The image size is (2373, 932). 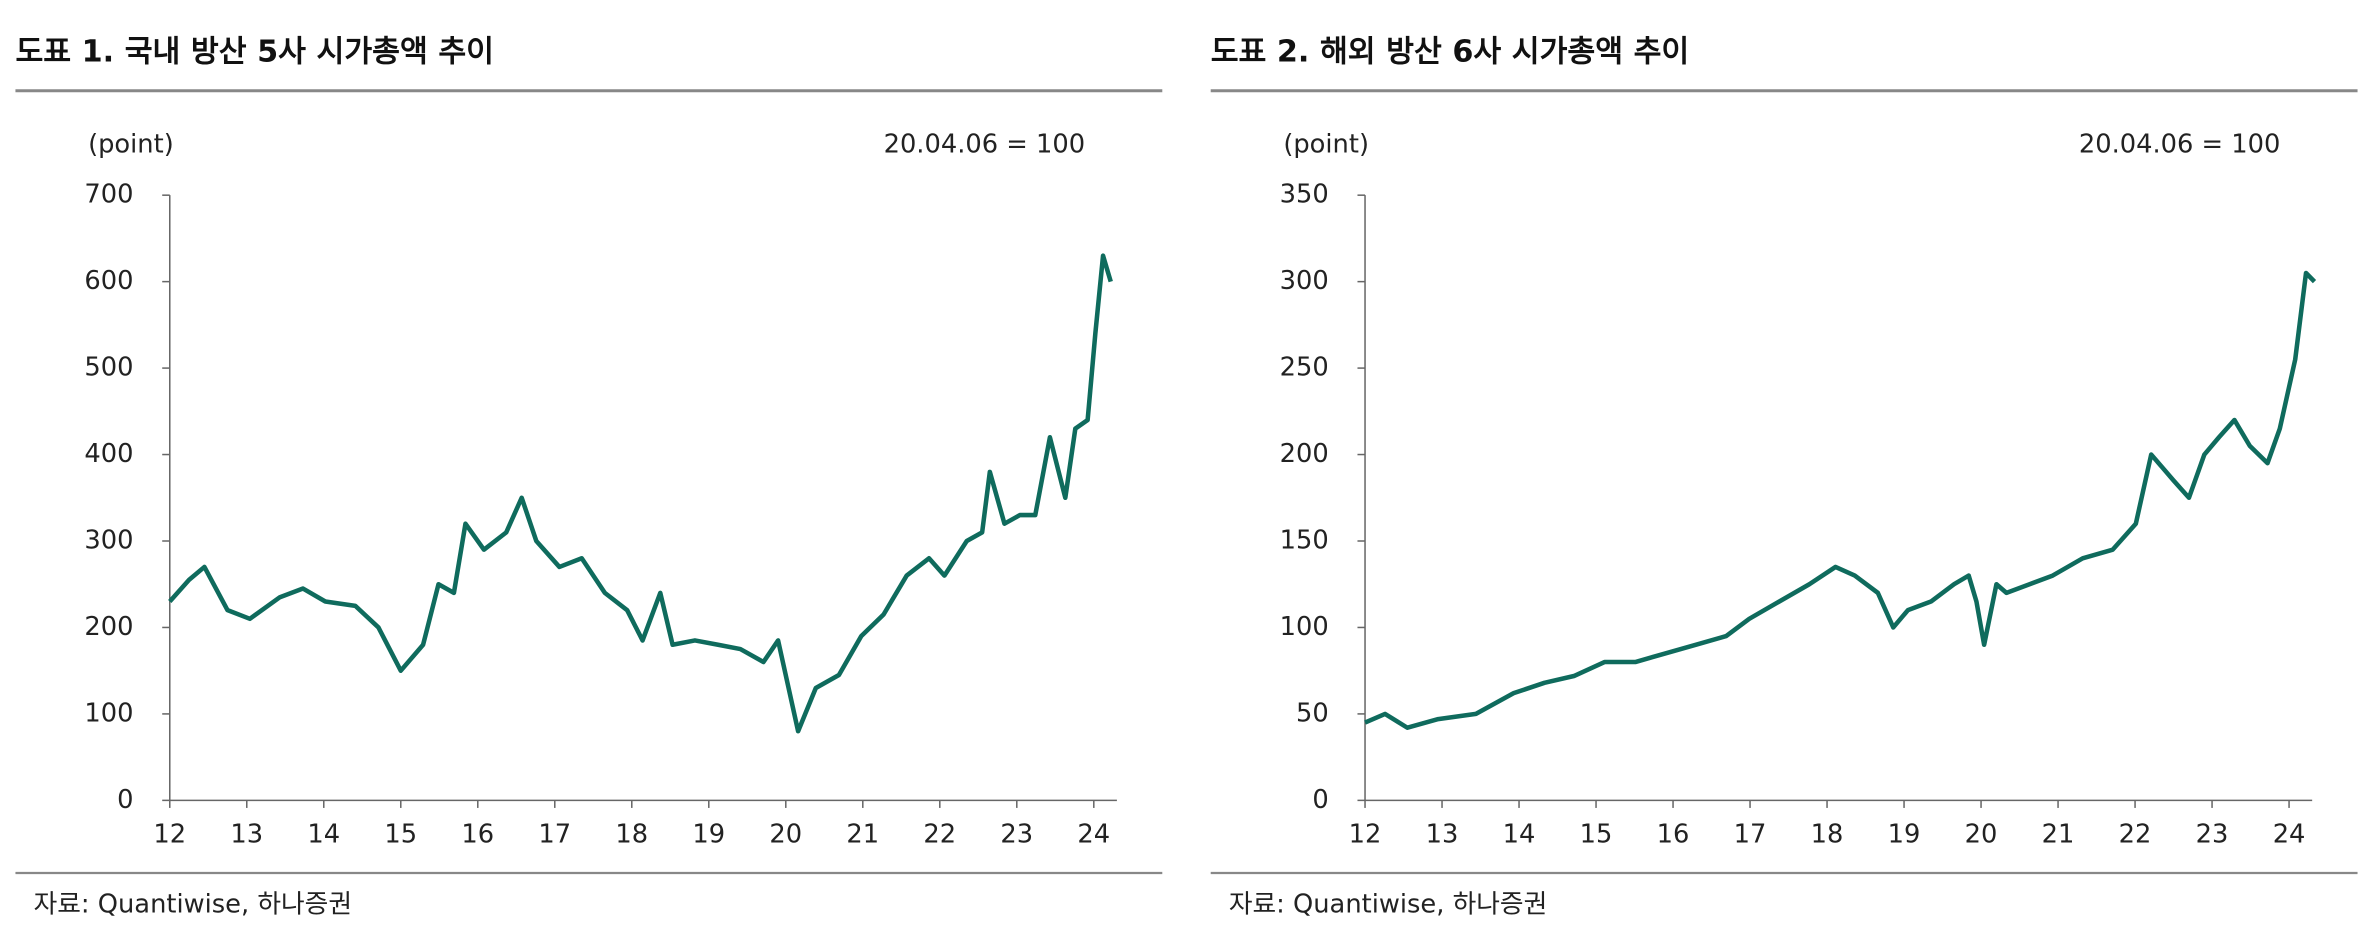 What do you see at coordinates (108, 281) in the screenshot?
I see `y-tick-label: 600` at bounding box center [108, 281].